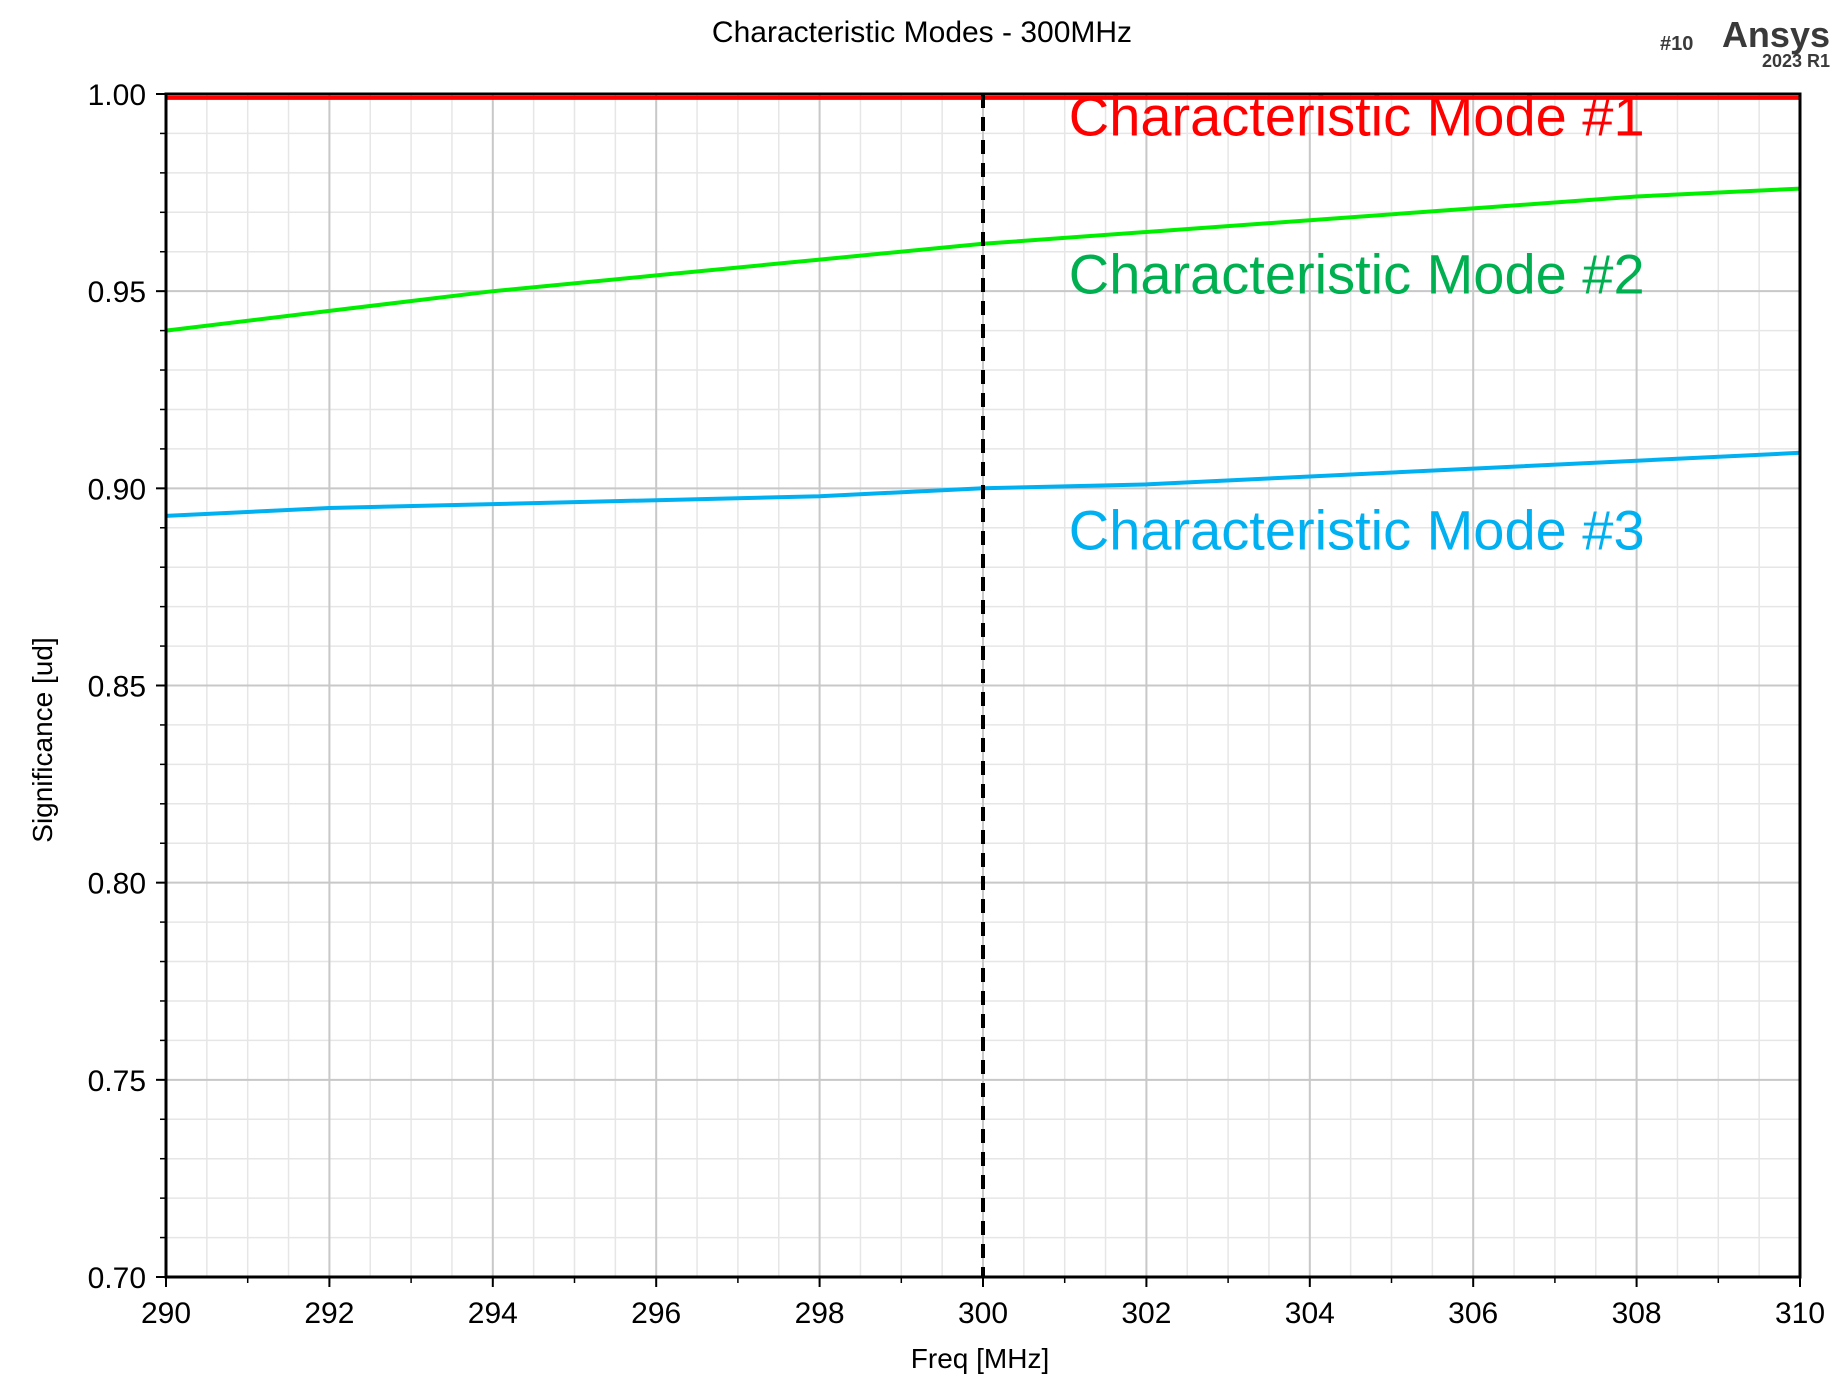 The height and width of the screenshot is (1390, 1845). What do you see at coordinates (1800, 1313) in the screenshot?
I see `x-tick-label: 310` at bounding box center [1800, 1313].